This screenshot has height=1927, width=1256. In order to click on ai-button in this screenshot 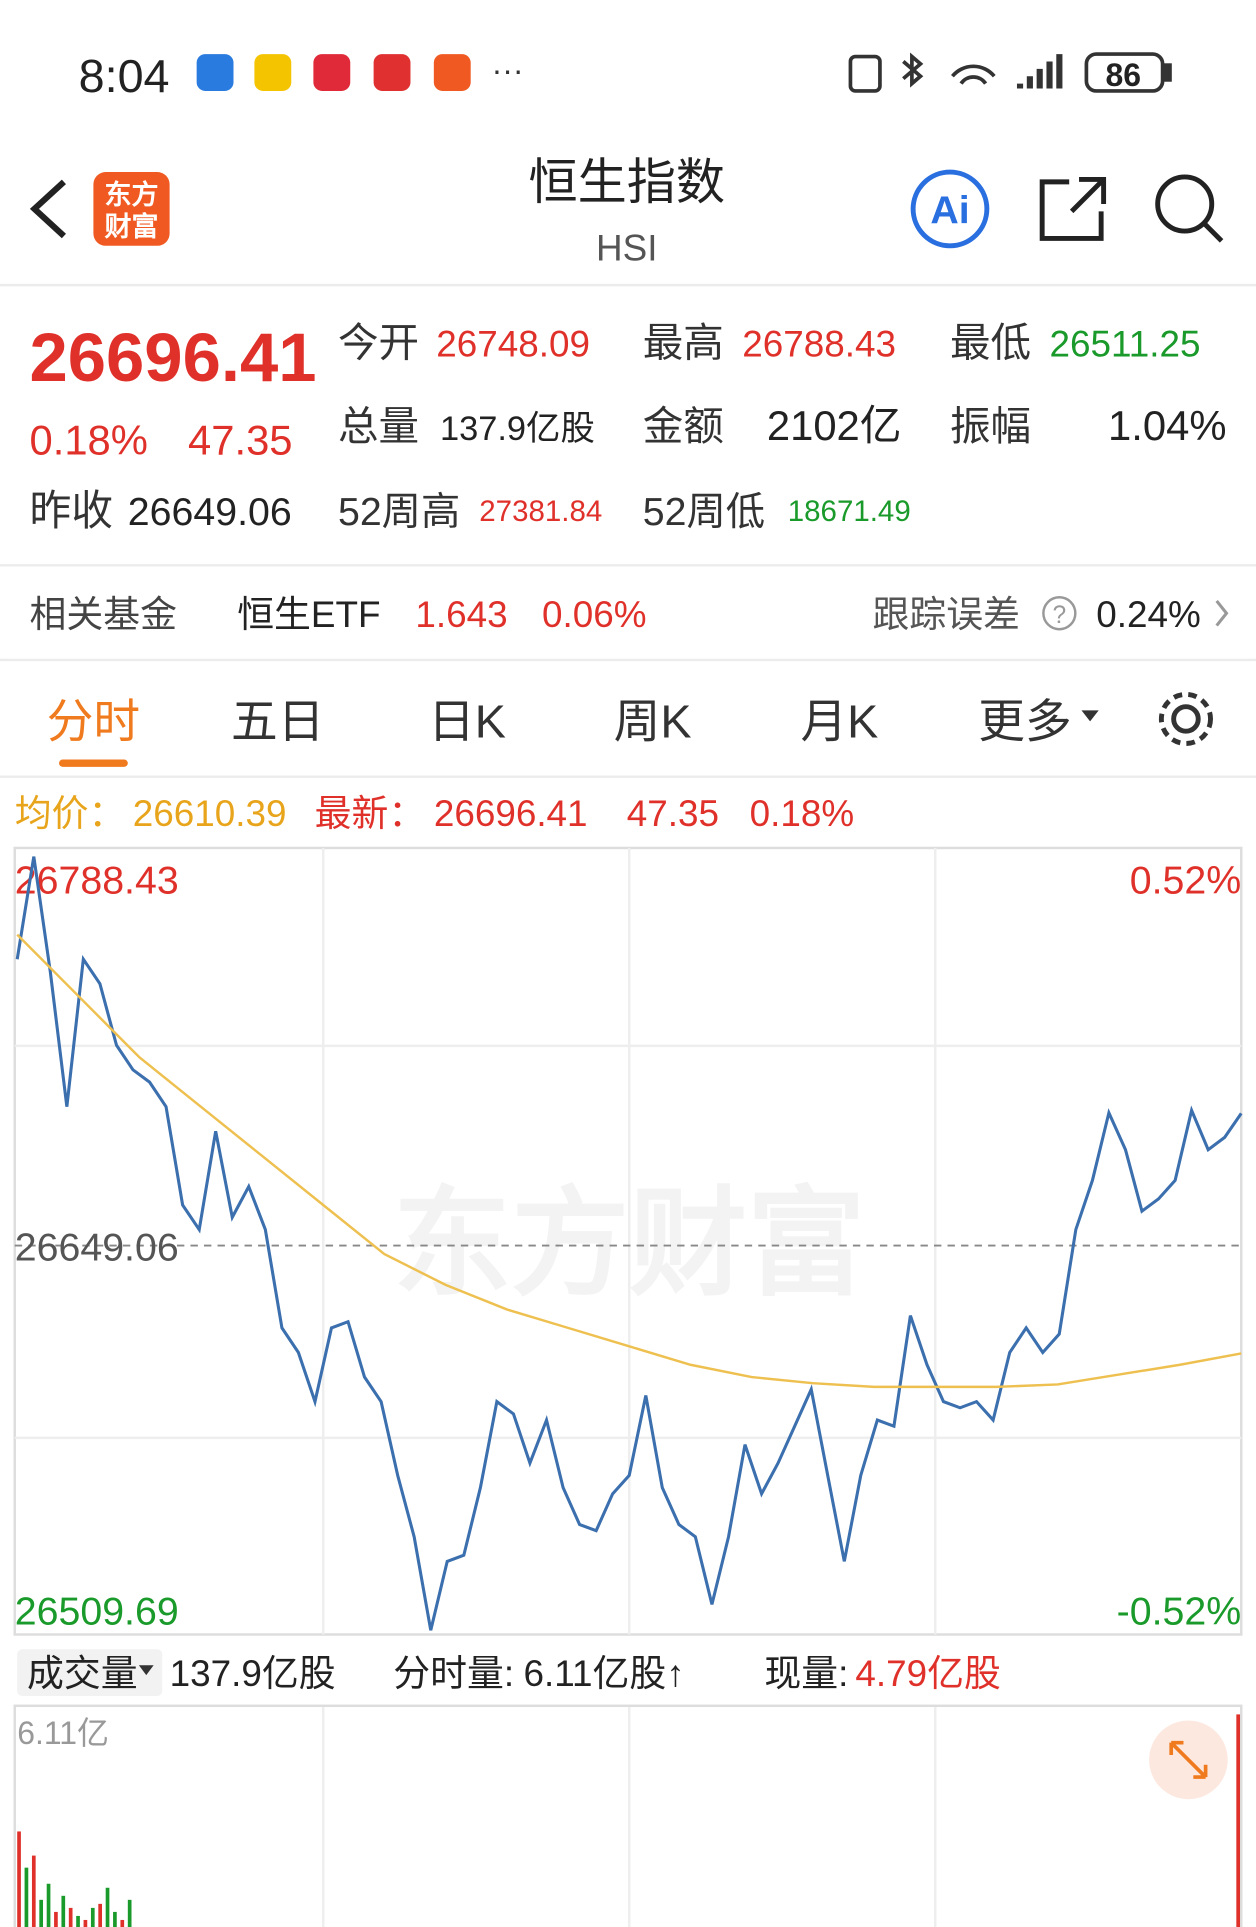, I will do `click(950, 209)`.